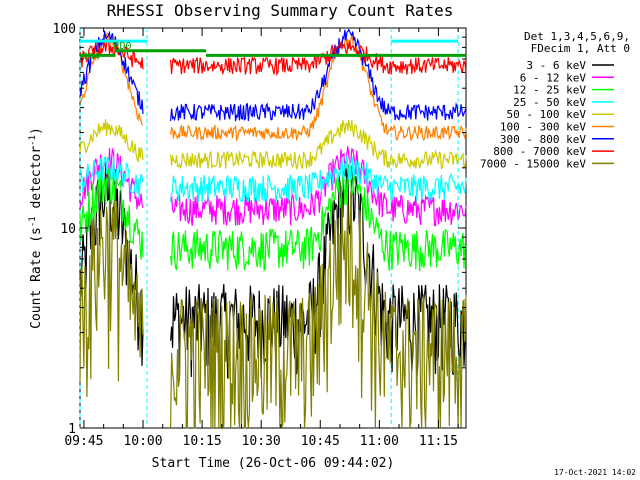 The image size is (640, 480). I want to click on legend-label: 3 - 6 keV, so click(556, 65).